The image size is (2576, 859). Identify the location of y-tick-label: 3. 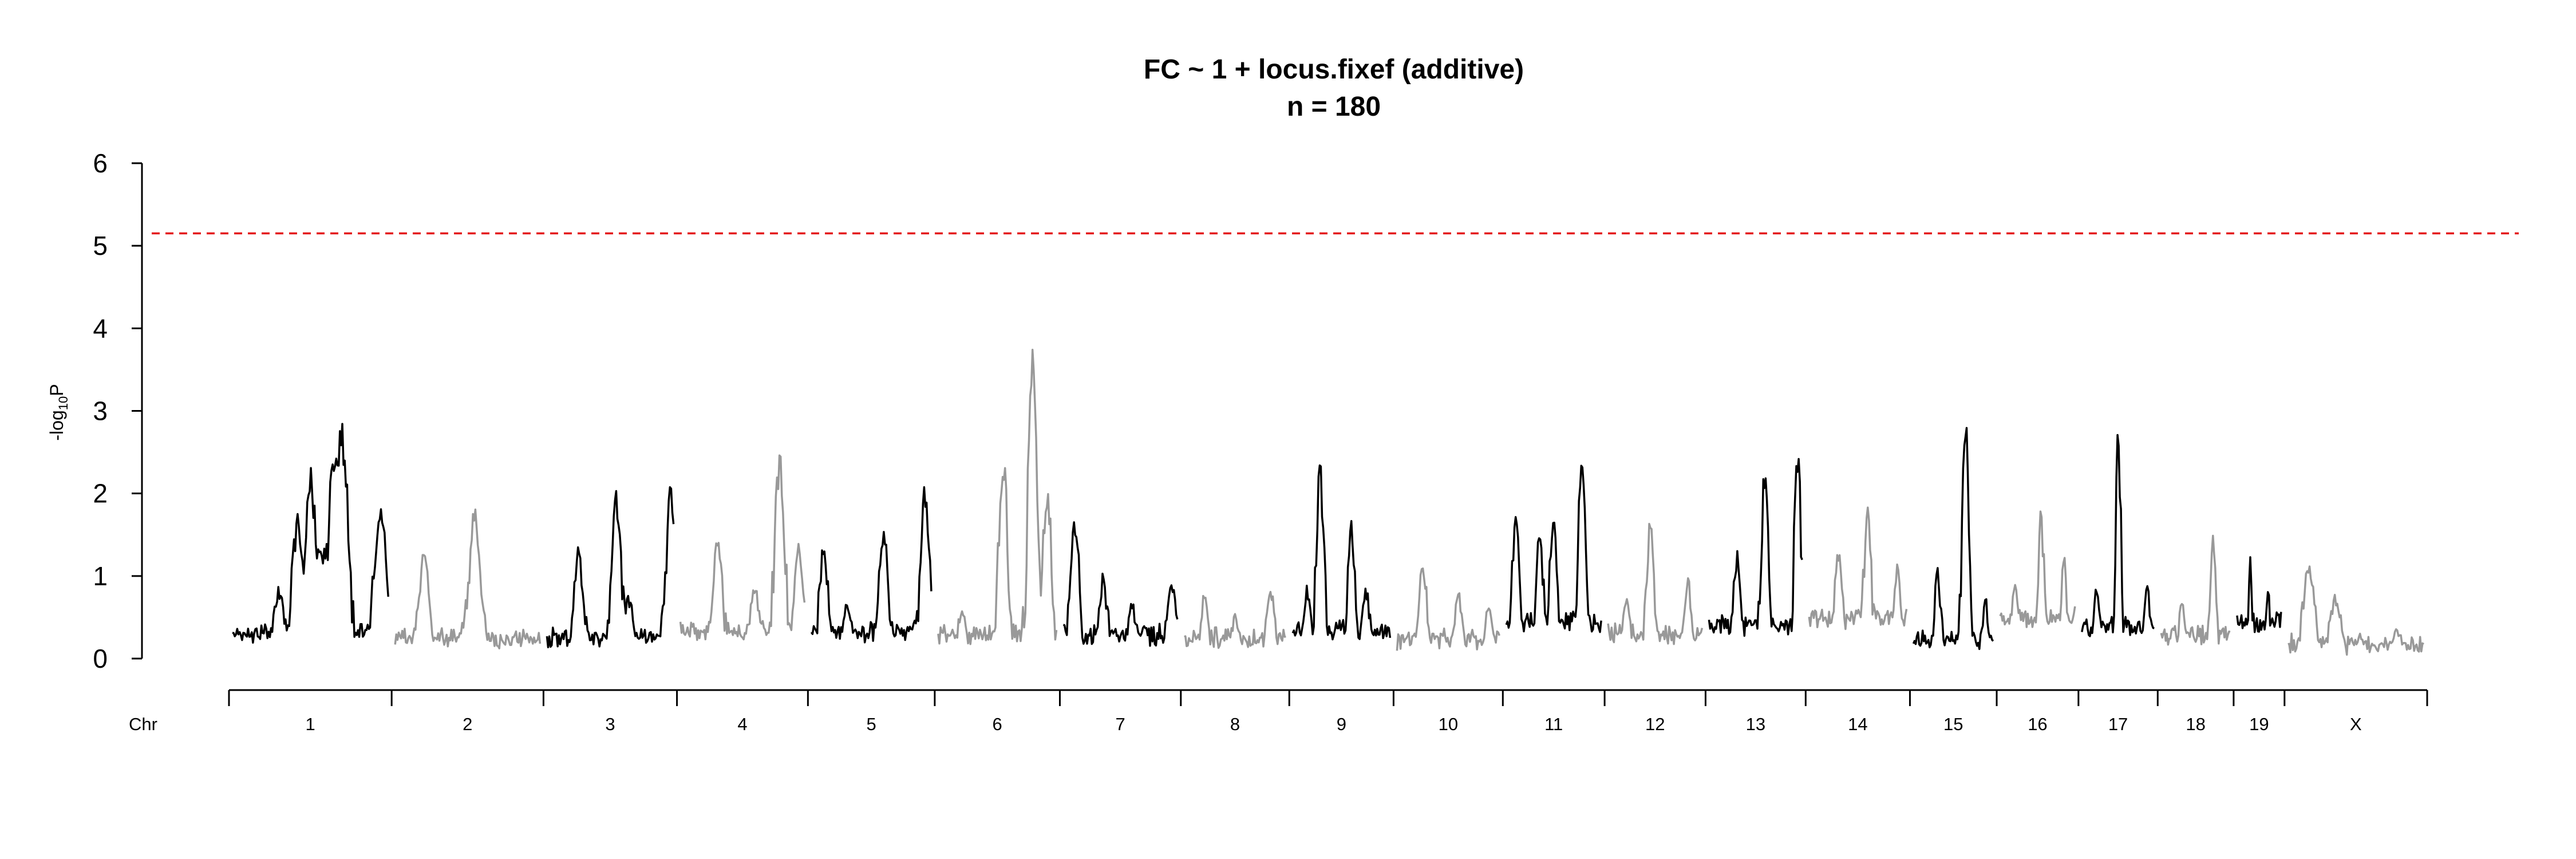
(100, 411).